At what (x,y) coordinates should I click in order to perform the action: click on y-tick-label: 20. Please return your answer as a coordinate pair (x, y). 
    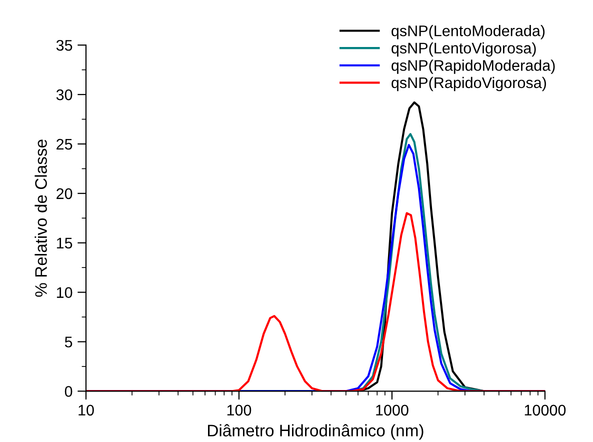
    Looking at the image, I should click on (64, 194).